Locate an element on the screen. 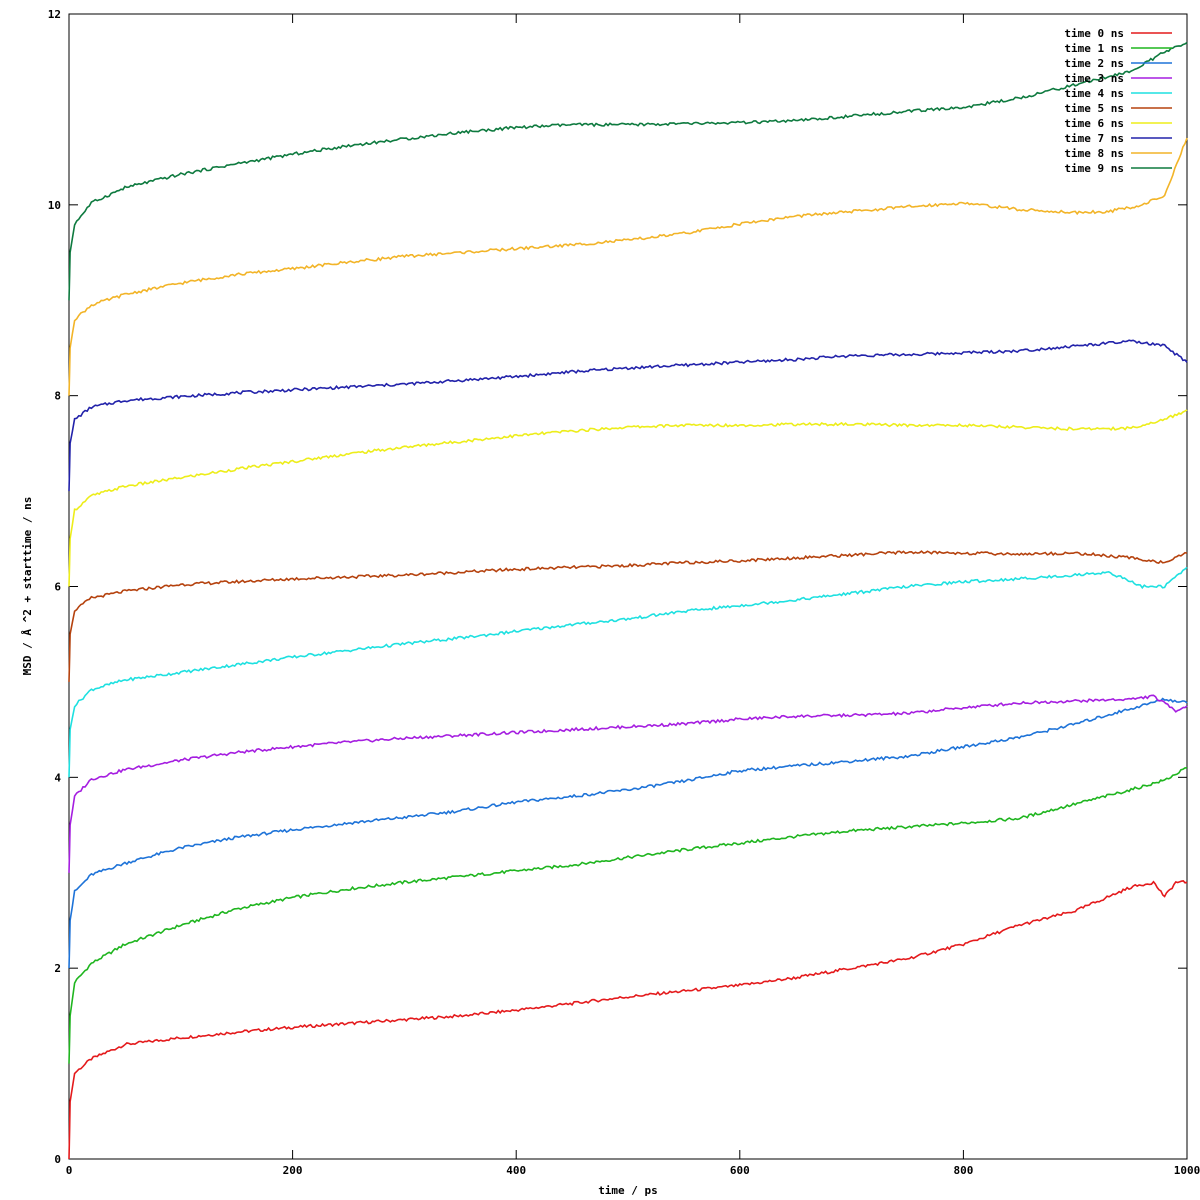 The width and height of the screenshot is (1200, 1200). x-tick-label-4: 800 is located at coordinates (963, 1170).